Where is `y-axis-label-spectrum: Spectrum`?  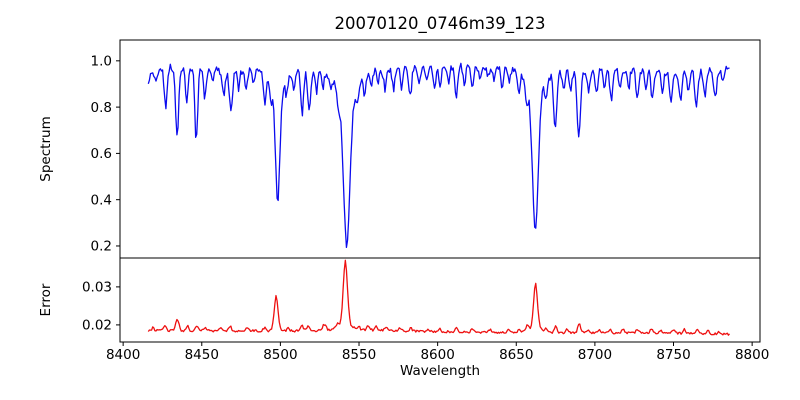
y-axis-label-spectrum: Spectrum is located at coordinates (46, 148).